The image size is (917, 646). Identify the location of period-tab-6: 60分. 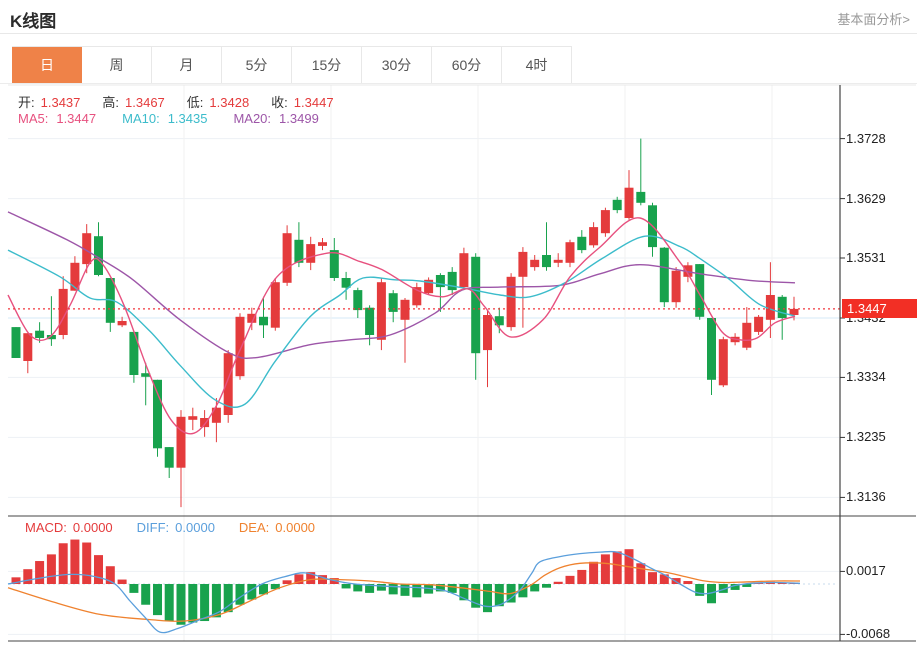
(467, 65).